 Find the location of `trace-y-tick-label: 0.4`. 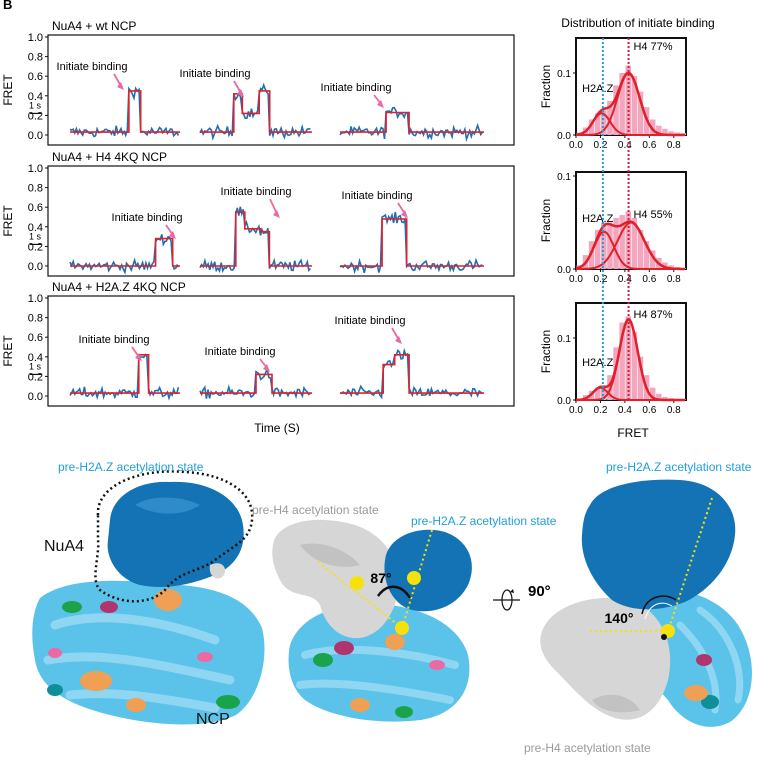

trace-y-tick-label: 0.4 is located at coordinates (35, 358).